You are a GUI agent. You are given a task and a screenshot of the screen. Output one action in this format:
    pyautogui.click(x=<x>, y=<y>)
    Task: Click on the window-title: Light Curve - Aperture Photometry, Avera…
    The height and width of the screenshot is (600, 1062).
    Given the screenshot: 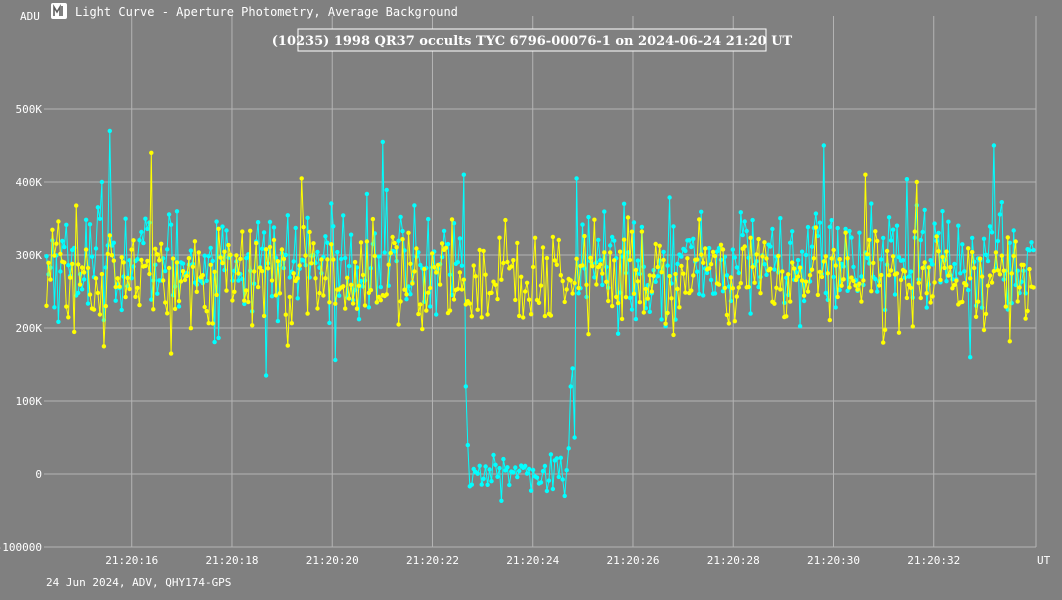 What is the action you would take?
    pyautogui.click(x=266, y=12)
    